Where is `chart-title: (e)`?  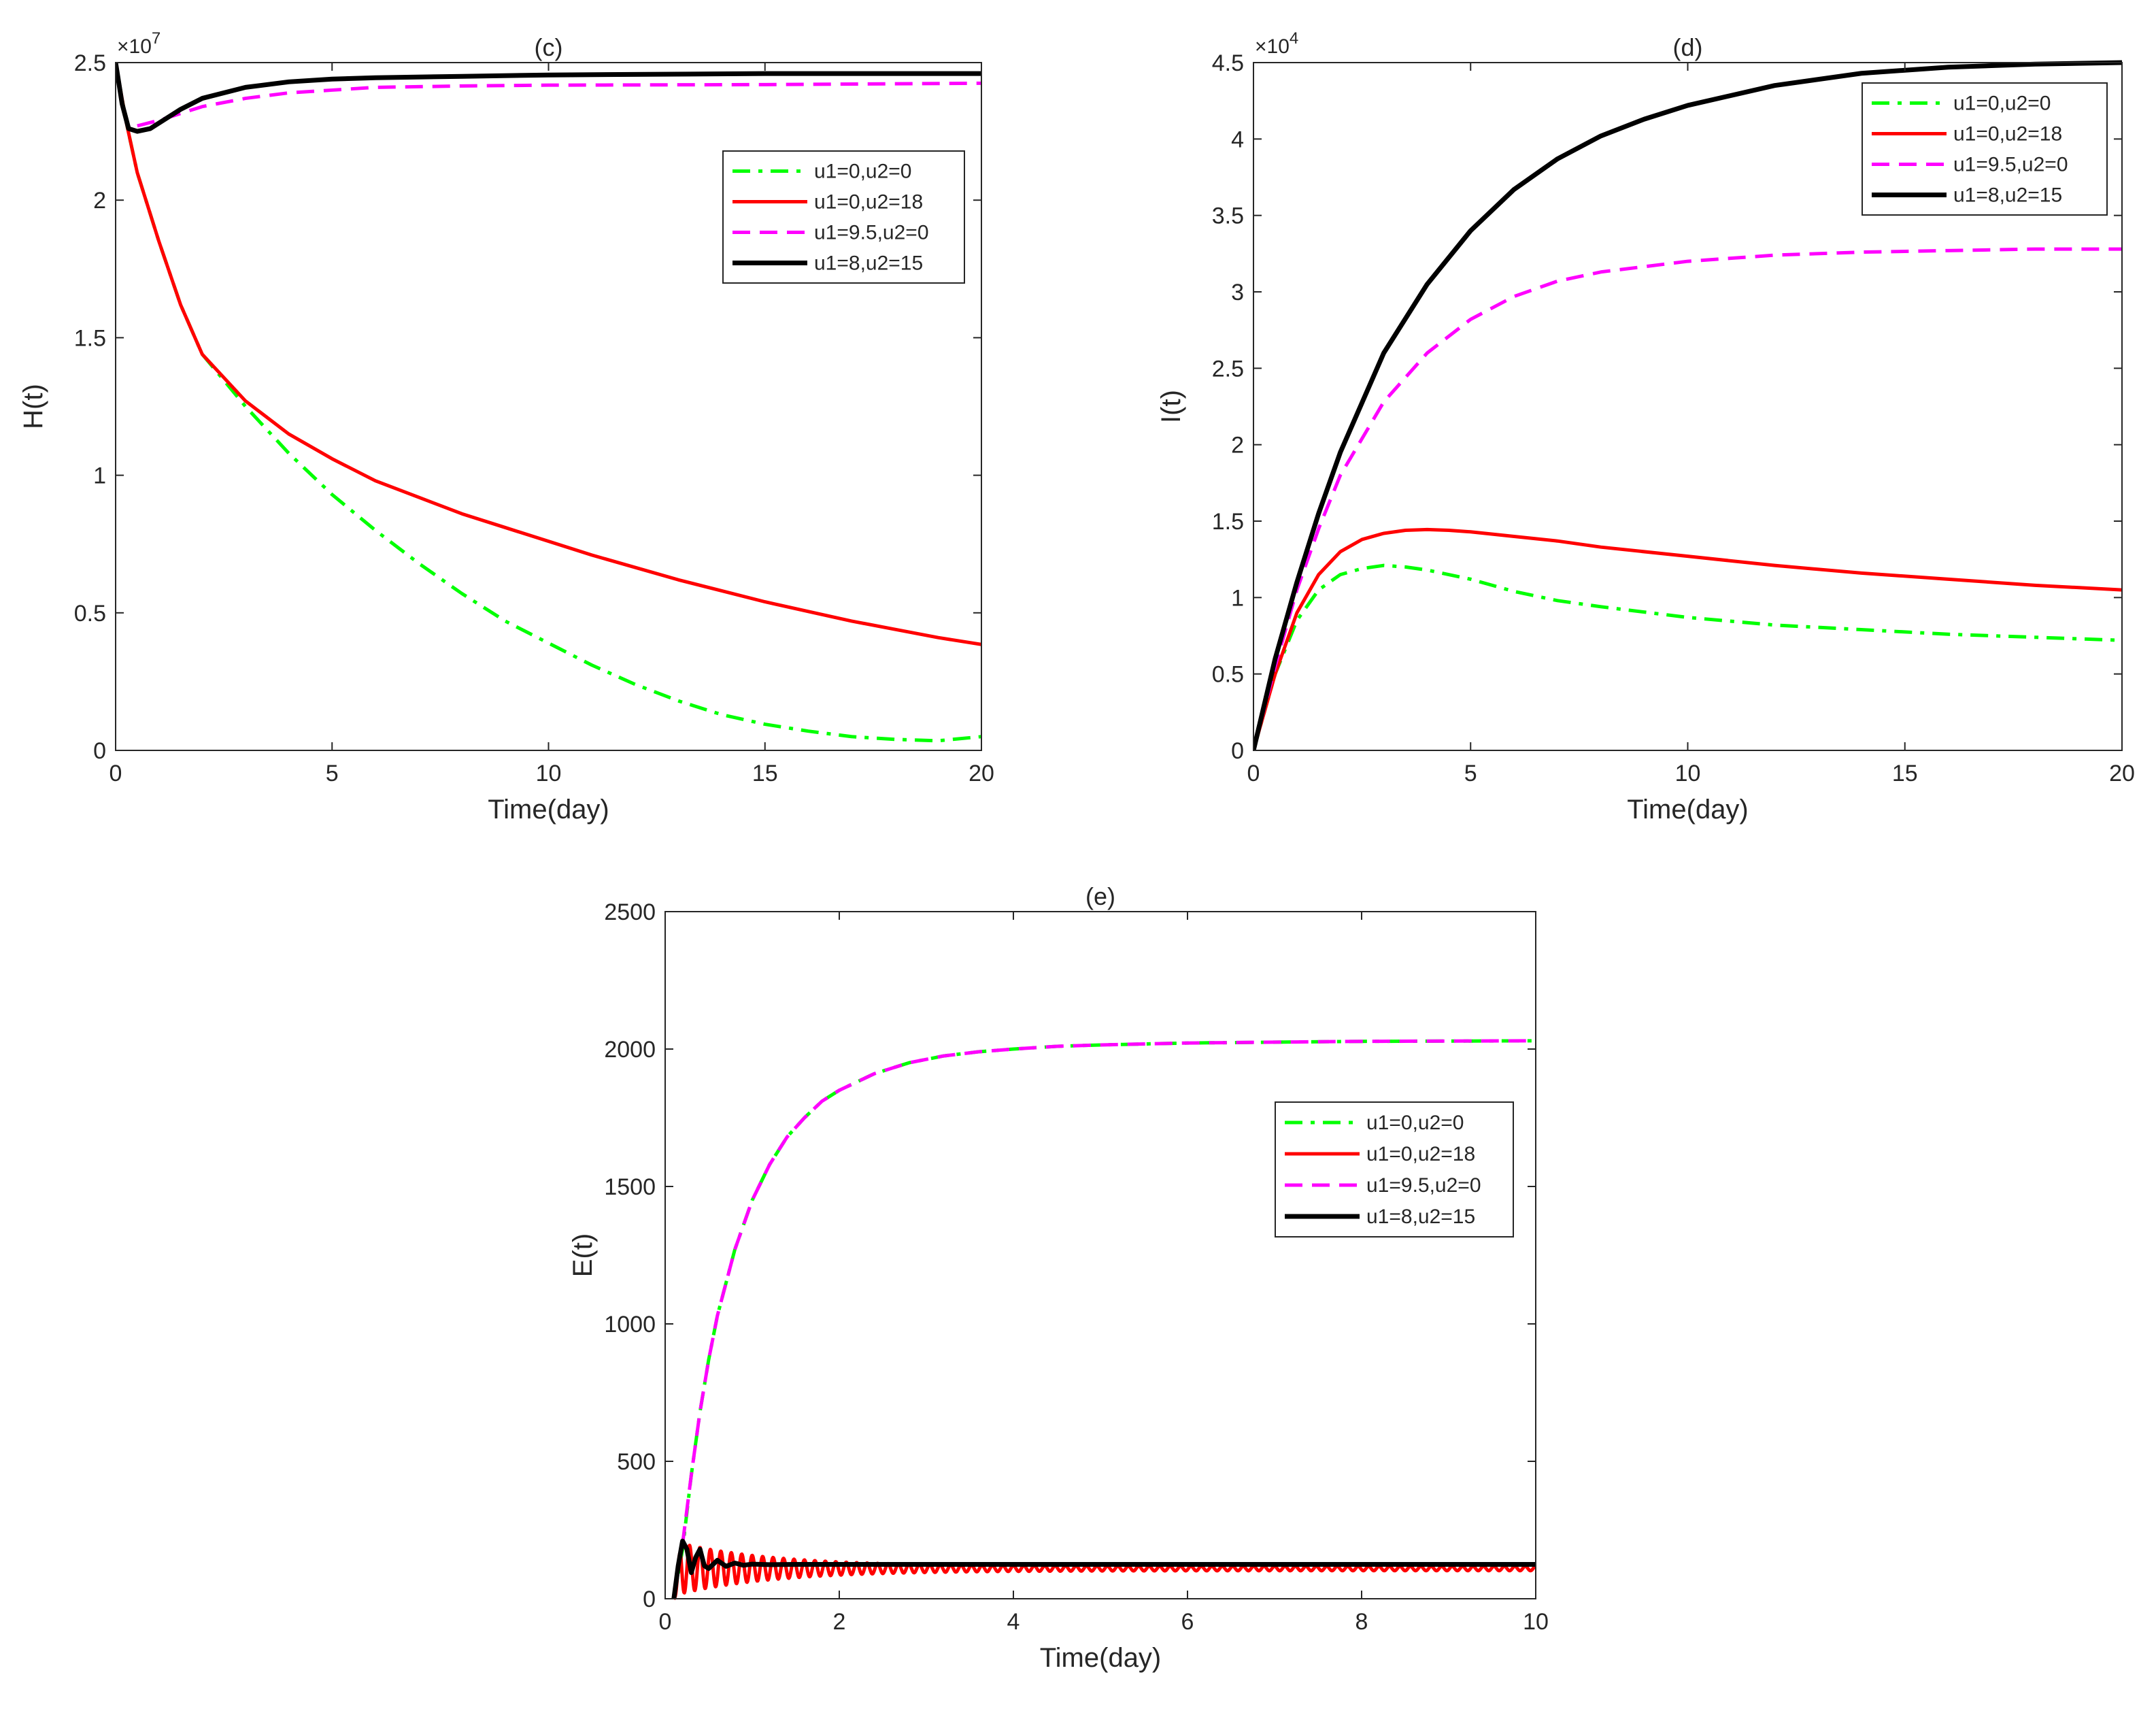
chart-title: (e) is located at coordinates (1100, 896).